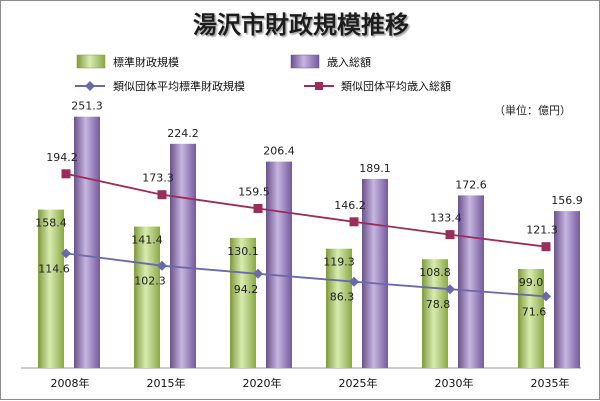 The width and height of the screenshot is (600, 401). Describe the element at coordinates (454, 383) in the screenshot. I see `x-tick-label: 2030年` at that location.